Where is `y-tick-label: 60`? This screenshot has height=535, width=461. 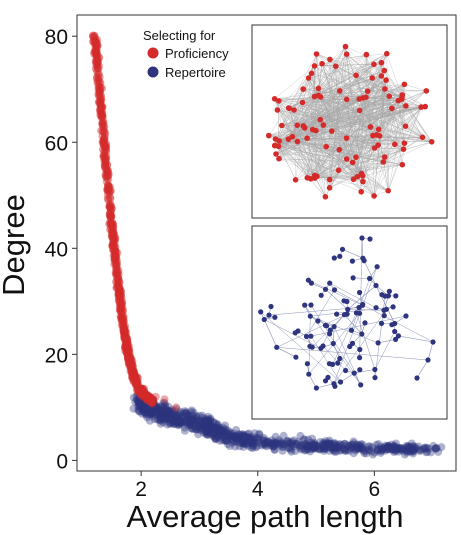
y-tick-label: 60 is located at coordinates (56, 143).